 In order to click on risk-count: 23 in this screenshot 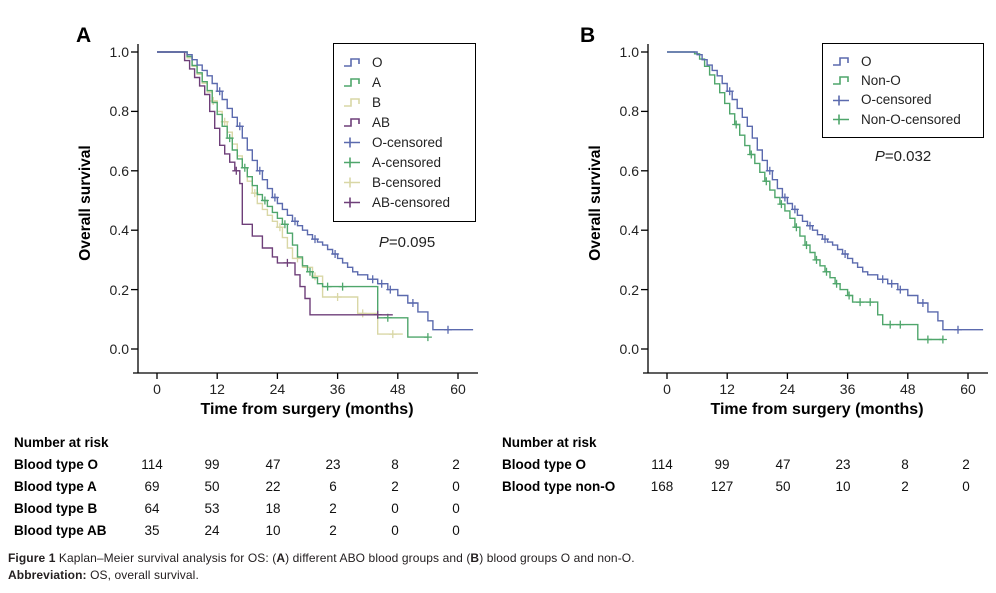, I will do `click(333, 464)`.